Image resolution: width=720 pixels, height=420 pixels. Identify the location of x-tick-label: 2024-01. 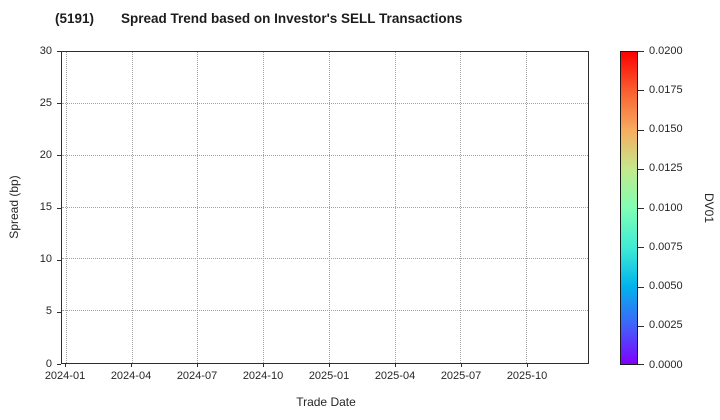
(65, 376).